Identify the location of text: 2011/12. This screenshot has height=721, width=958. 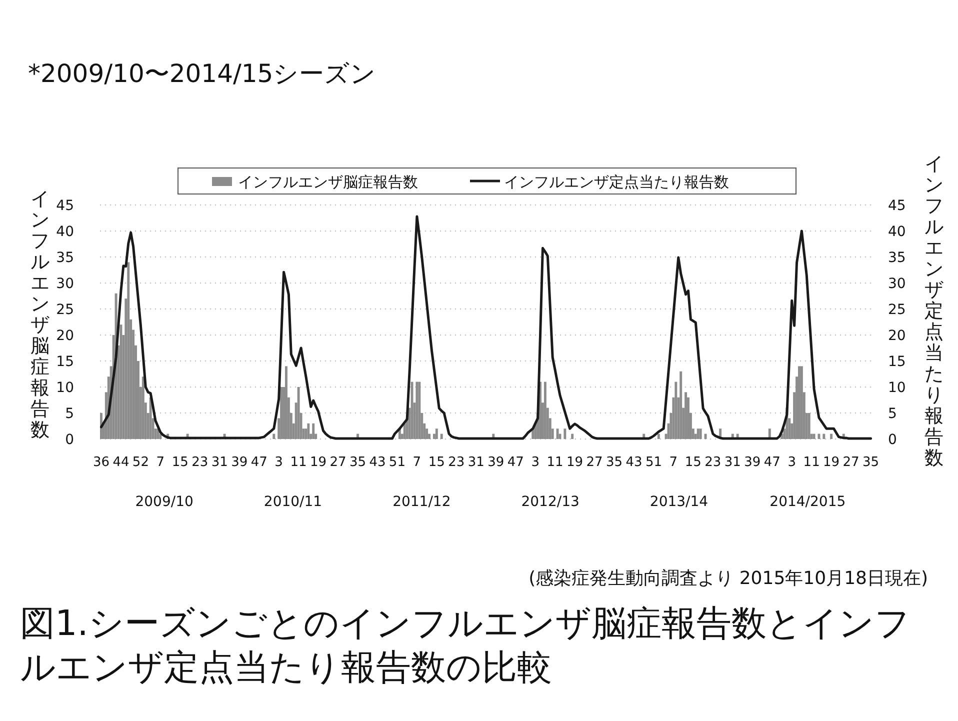
(421, 502).